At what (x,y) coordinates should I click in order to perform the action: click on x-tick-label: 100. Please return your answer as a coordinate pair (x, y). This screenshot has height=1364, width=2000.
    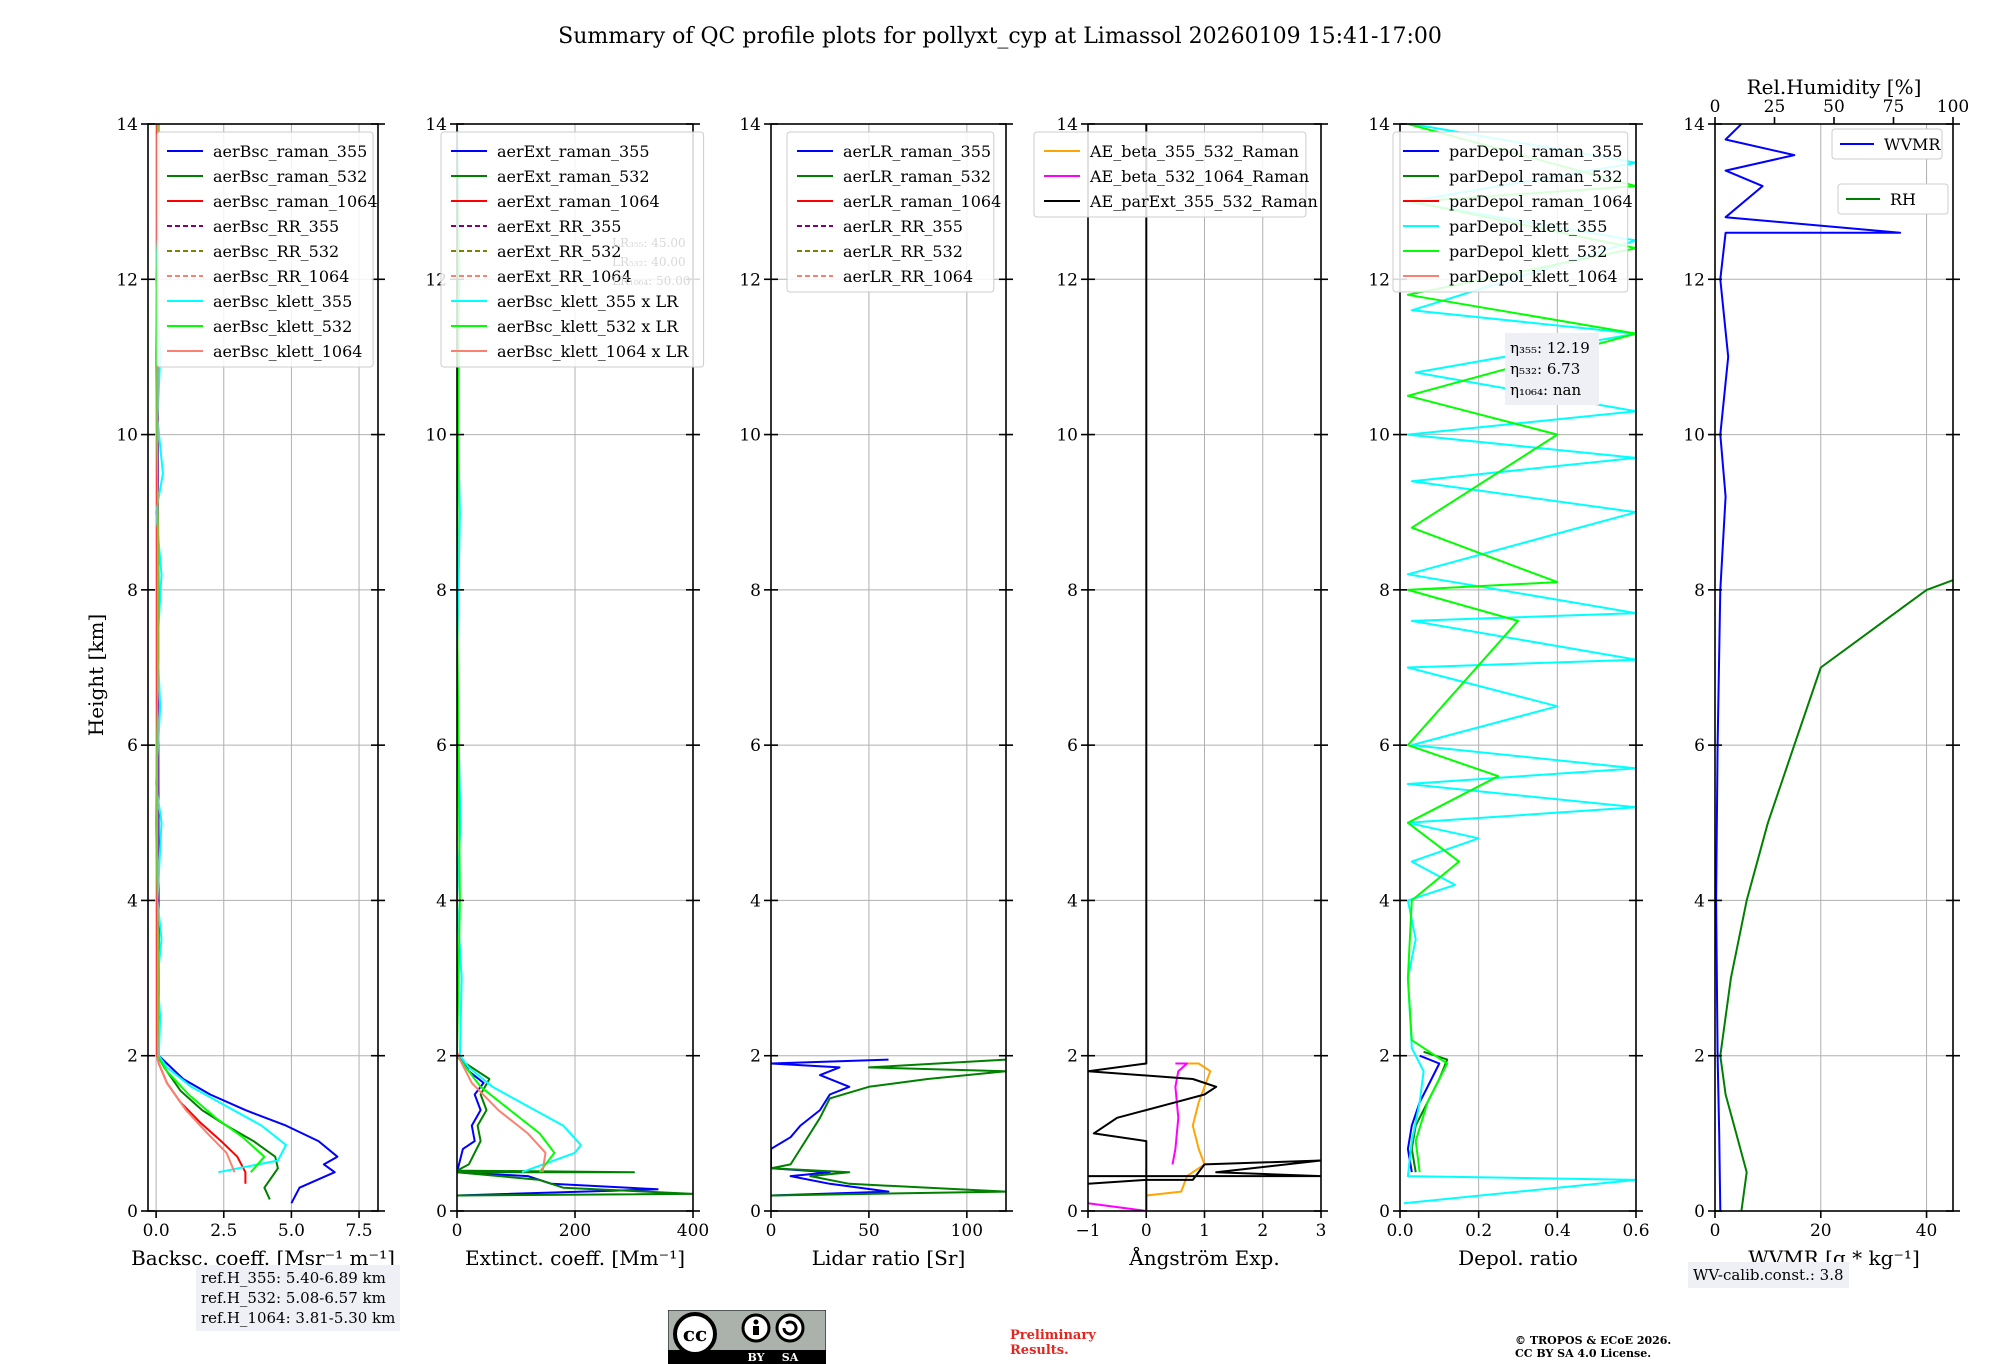
    Looking at the image, I should click on (967, 1231).